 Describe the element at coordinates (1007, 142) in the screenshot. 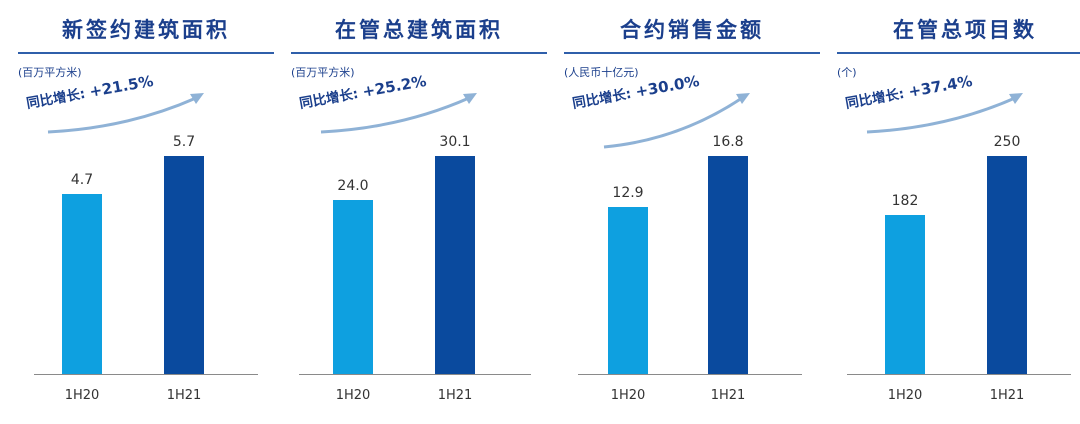

I see `bar-value-label-1h21: 250` at that location.